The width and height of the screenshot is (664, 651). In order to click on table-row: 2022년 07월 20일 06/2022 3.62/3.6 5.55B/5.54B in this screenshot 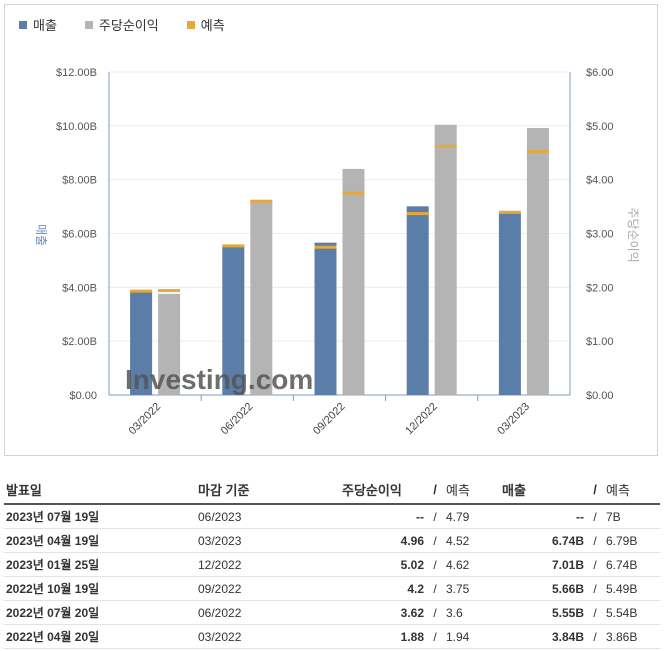, I will do `click(332, 612)`.